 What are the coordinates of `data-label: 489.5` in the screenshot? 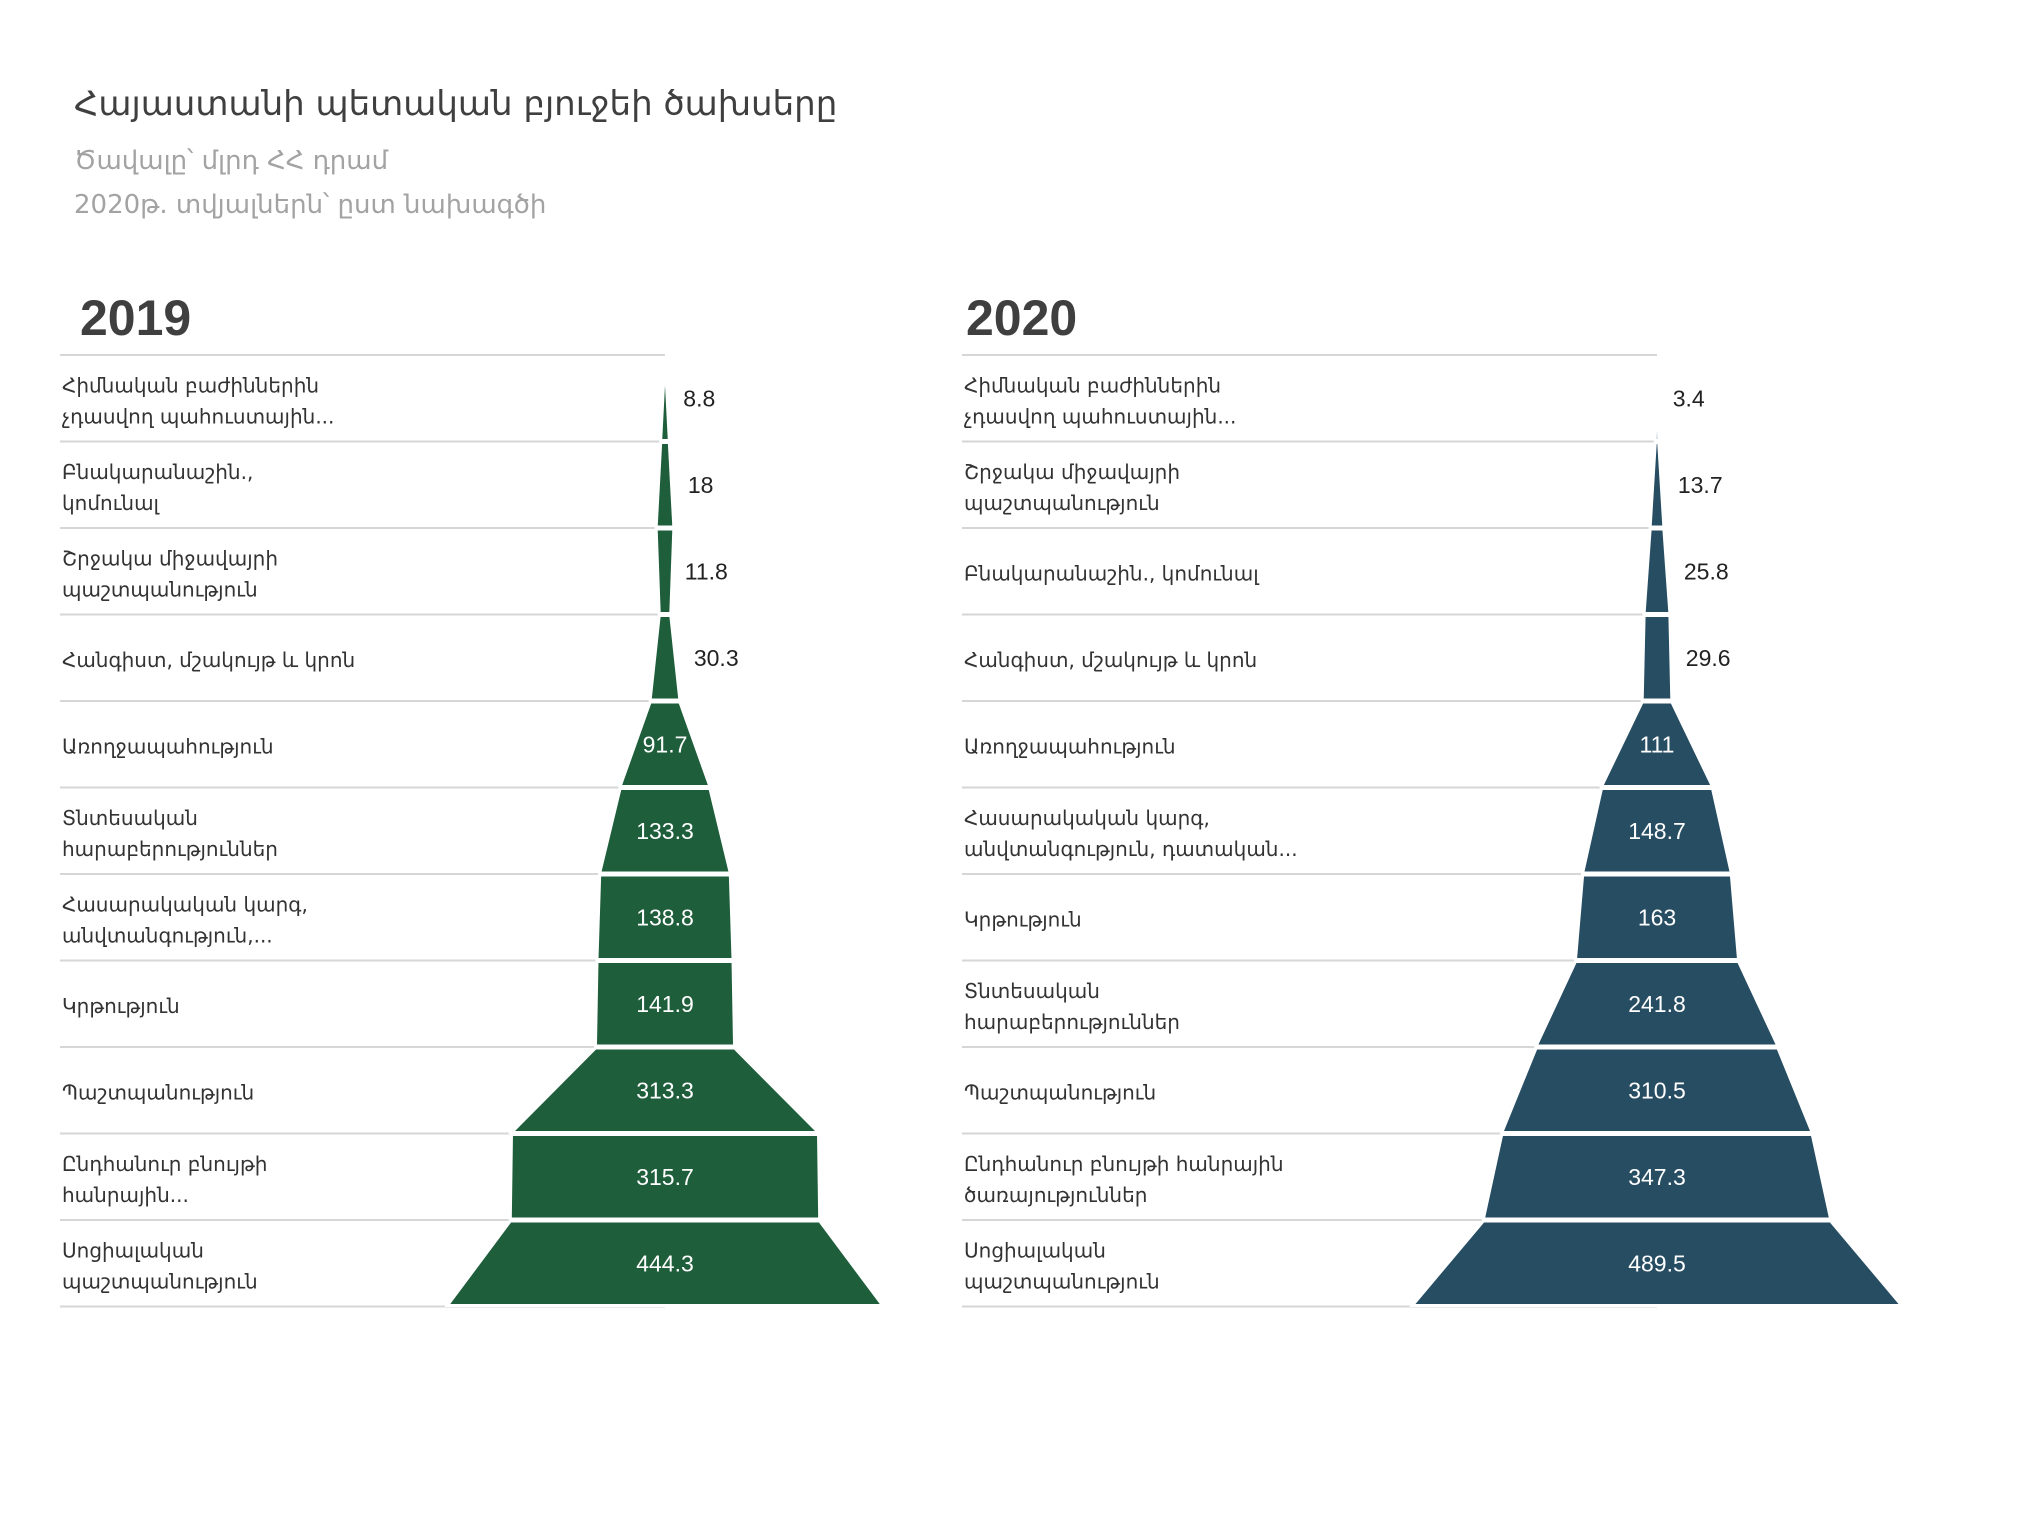 It's located at (1657, 1263).